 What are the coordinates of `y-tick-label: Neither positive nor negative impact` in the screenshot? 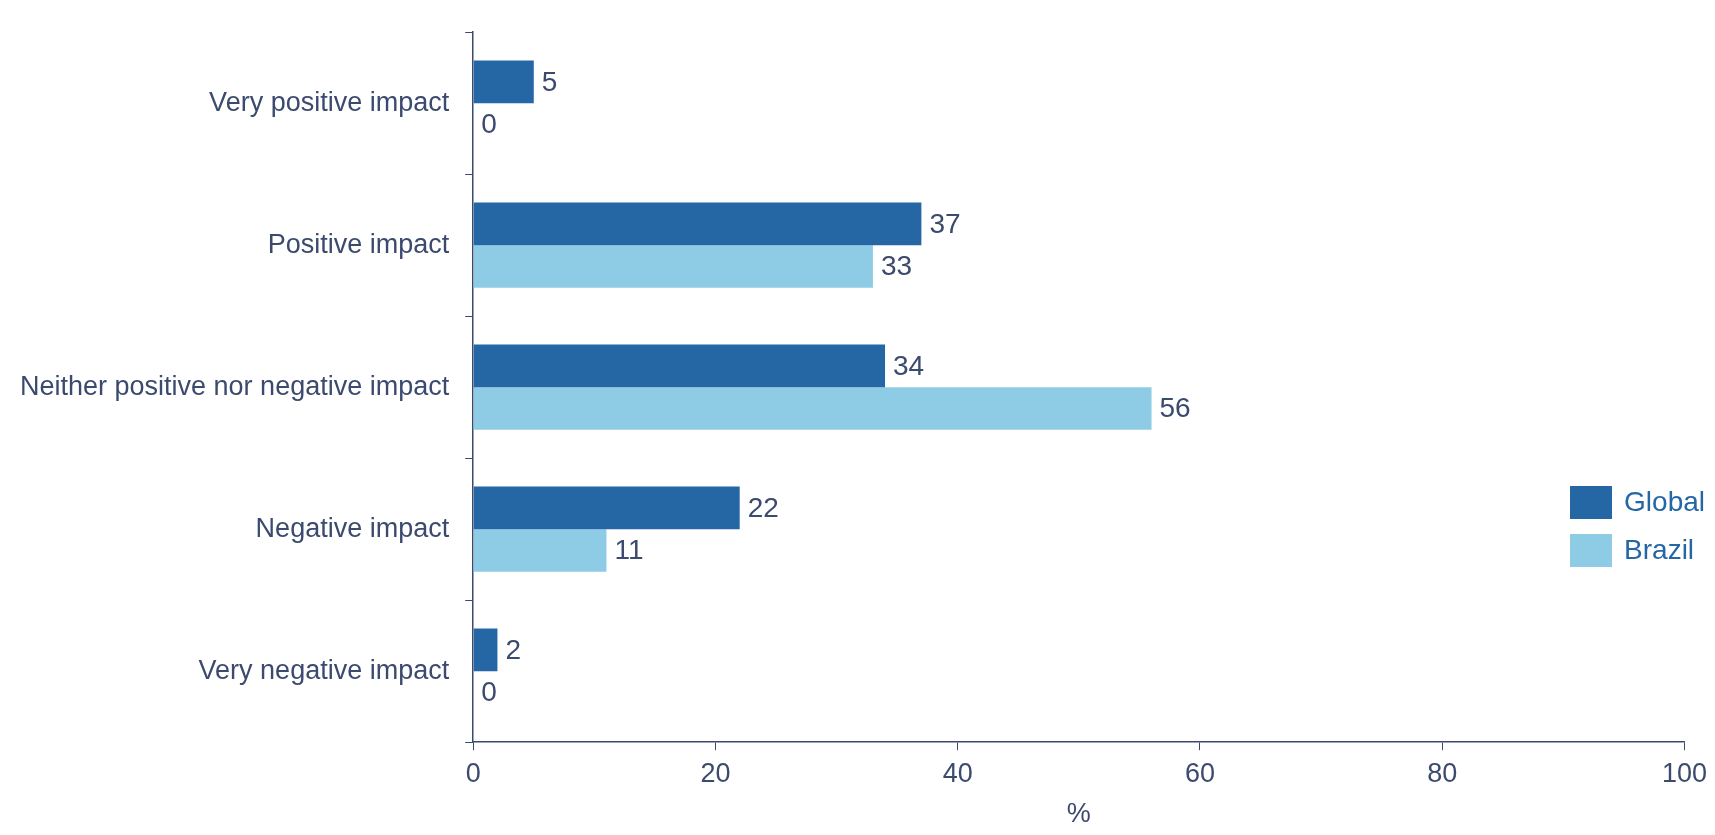 It's located at (235, 385).